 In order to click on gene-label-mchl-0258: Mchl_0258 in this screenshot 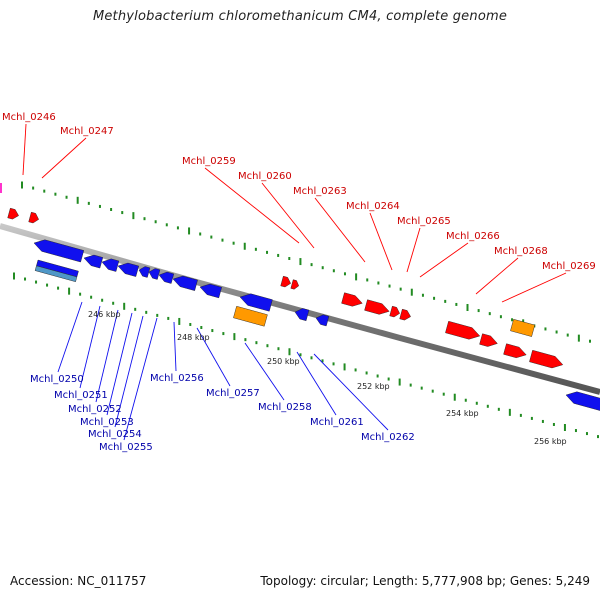, I will do `click(285, 407)`.